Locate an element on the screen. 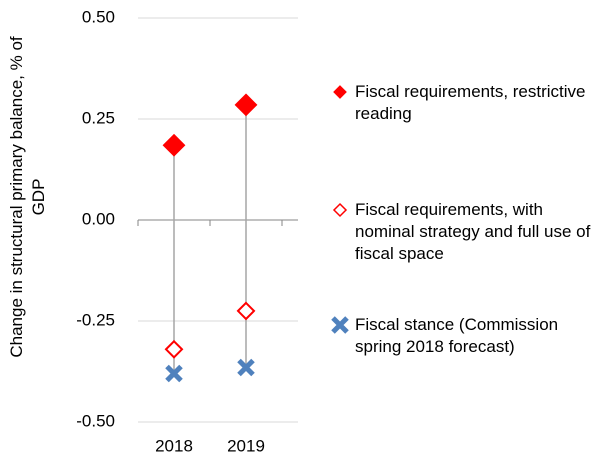 This screenshot has height=463, width=597. y-tick-label: 0.00 is located at coordinates (98, 218).